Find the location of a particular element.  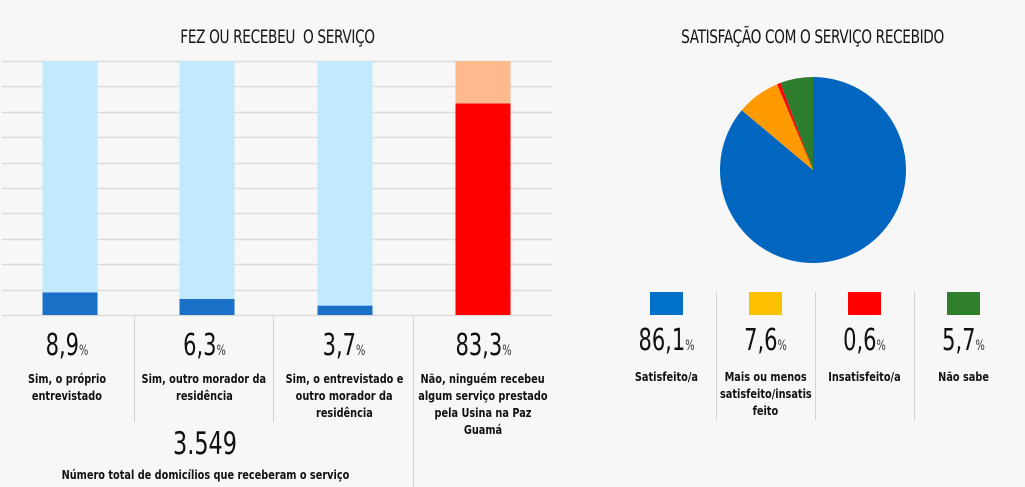

legend-value: 86,1% is located at coordinates (666, 340).